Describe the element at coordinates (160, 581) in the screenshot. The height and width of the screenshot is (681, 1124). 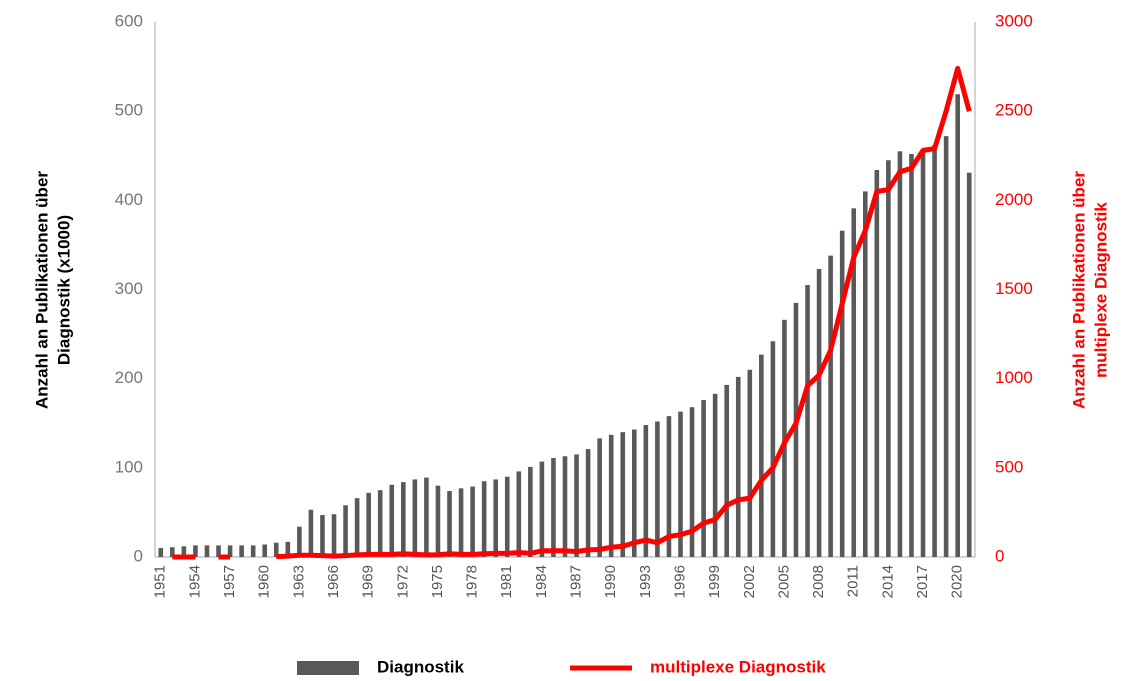
I see `x-tick-label: 1951` at that location.